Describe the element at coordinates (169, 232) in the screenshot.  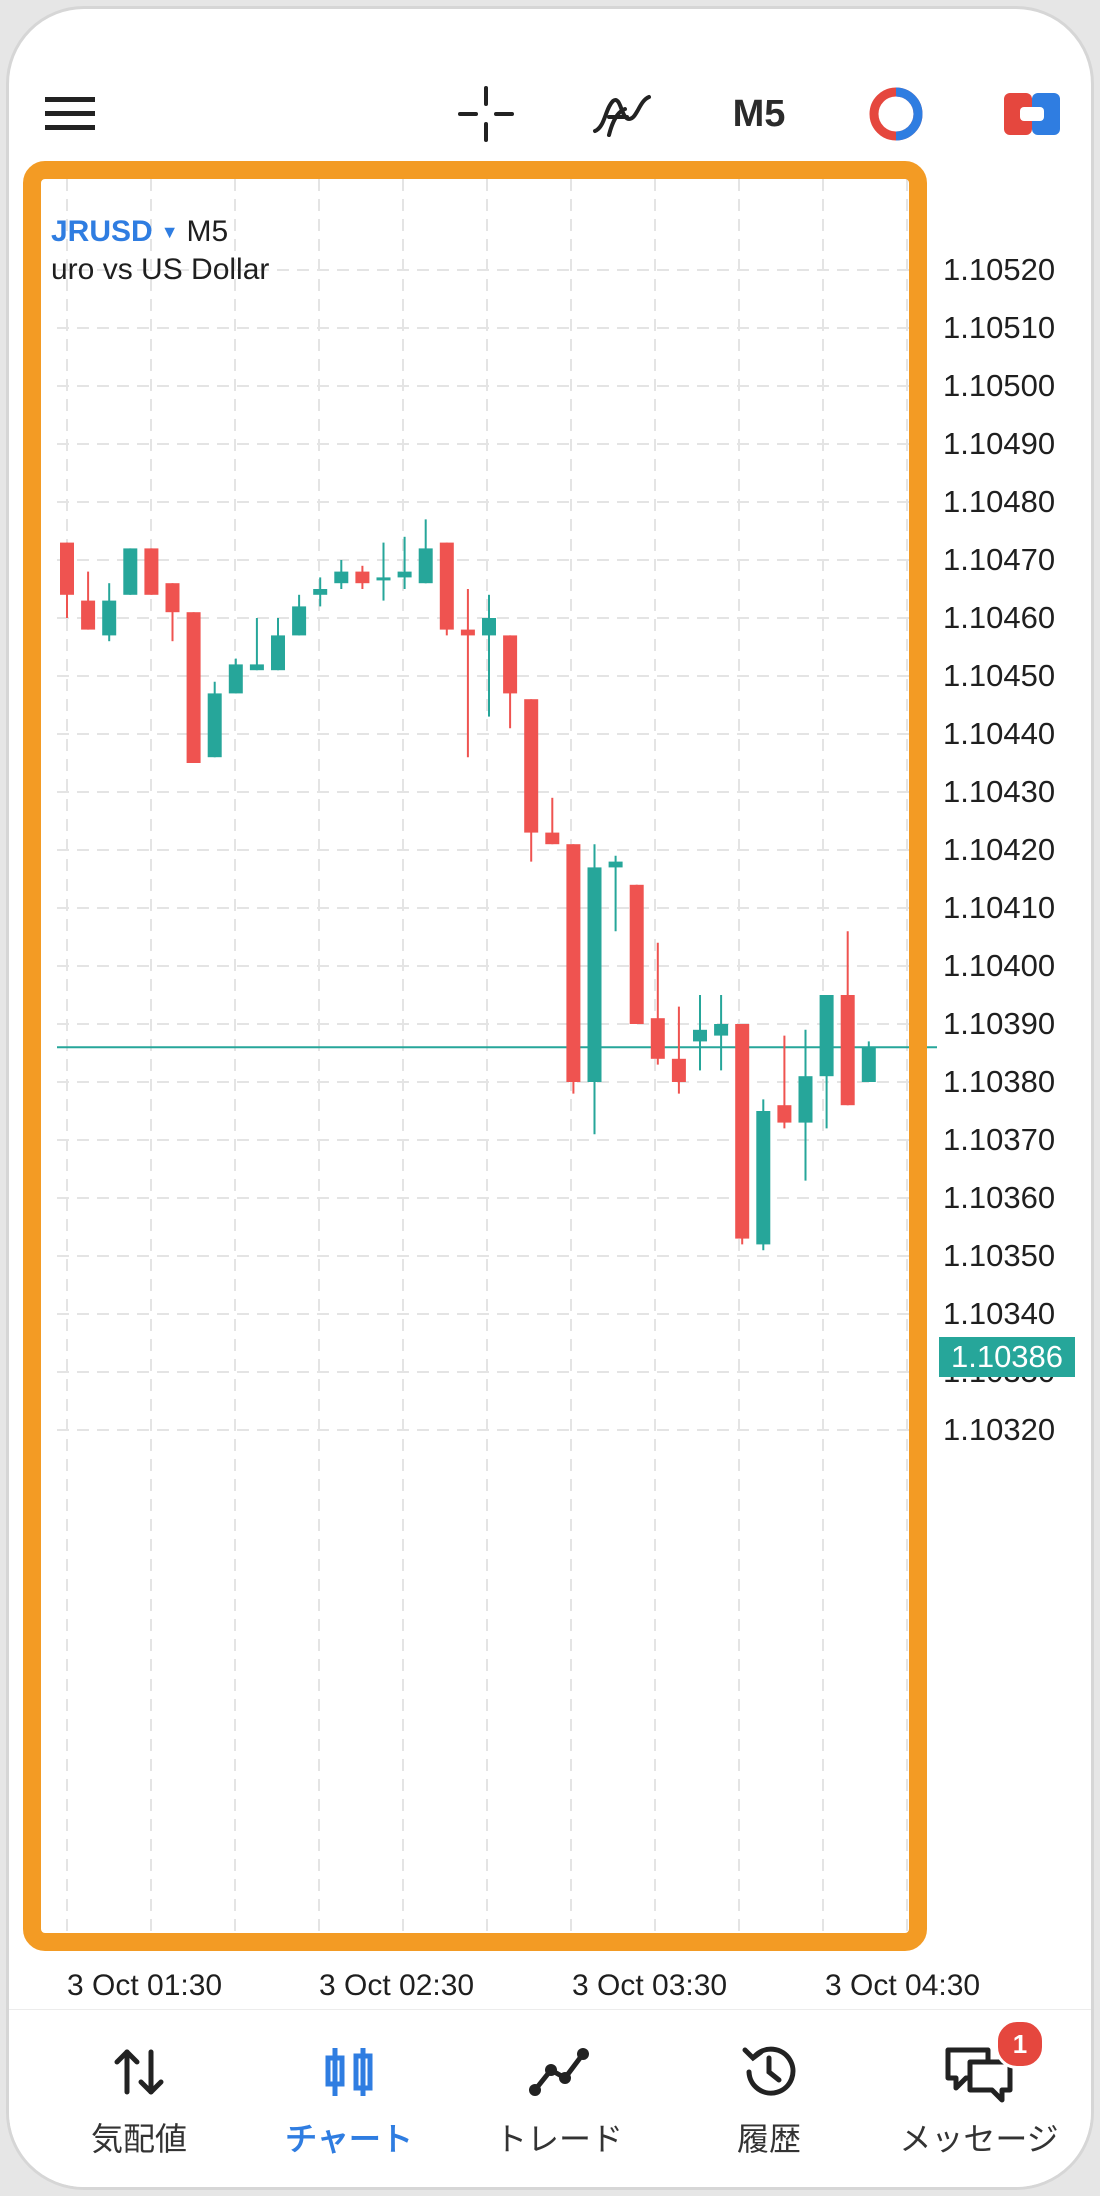
I see `symbol-dropdown-icon: ▼` at that location.